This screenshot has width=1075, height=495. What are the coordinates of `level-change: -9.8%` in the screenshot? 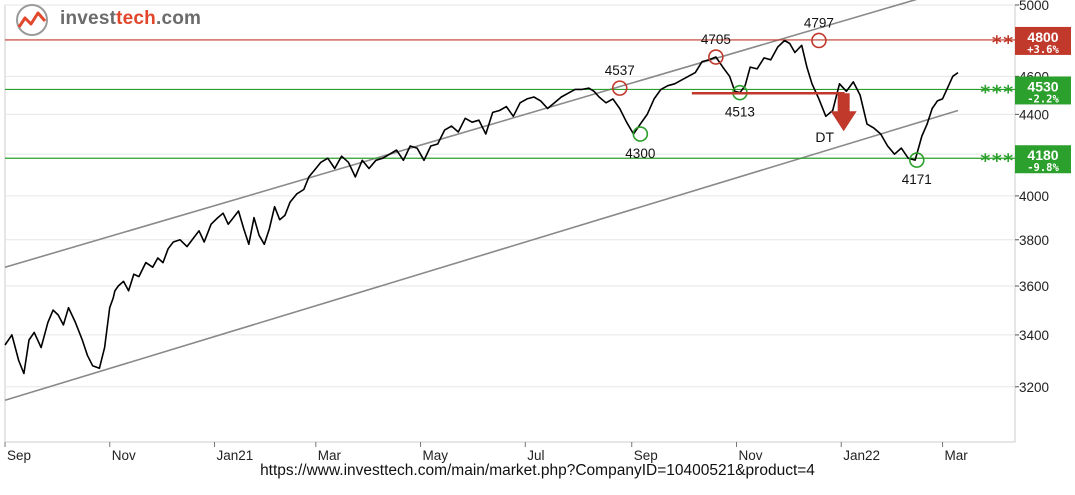 It's located at (1043, 168).